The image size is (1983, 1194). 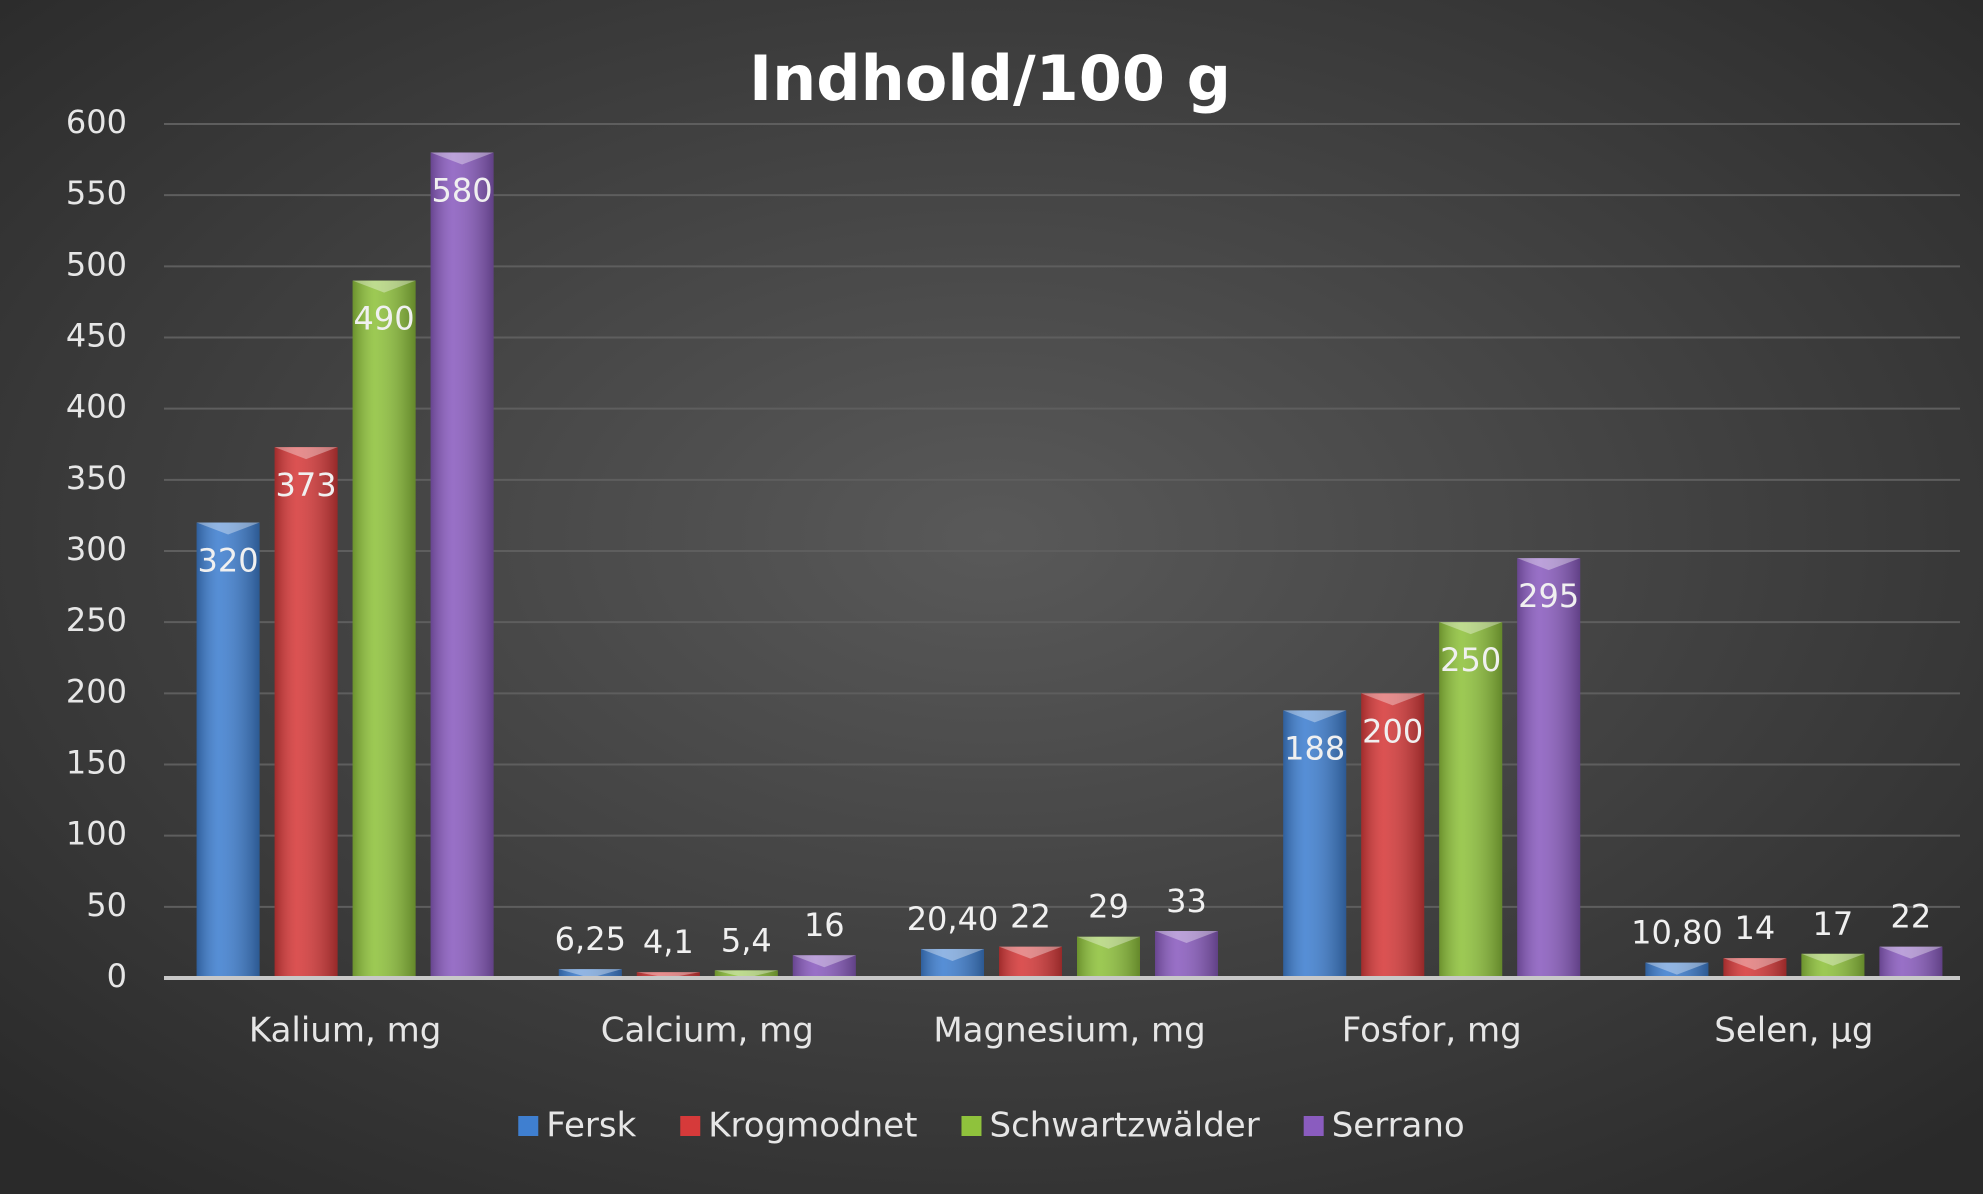 What do you see at coordinates (1470, 660) in the screenshot?
I see `data-label: 250` at bounding box center [1470, 660].